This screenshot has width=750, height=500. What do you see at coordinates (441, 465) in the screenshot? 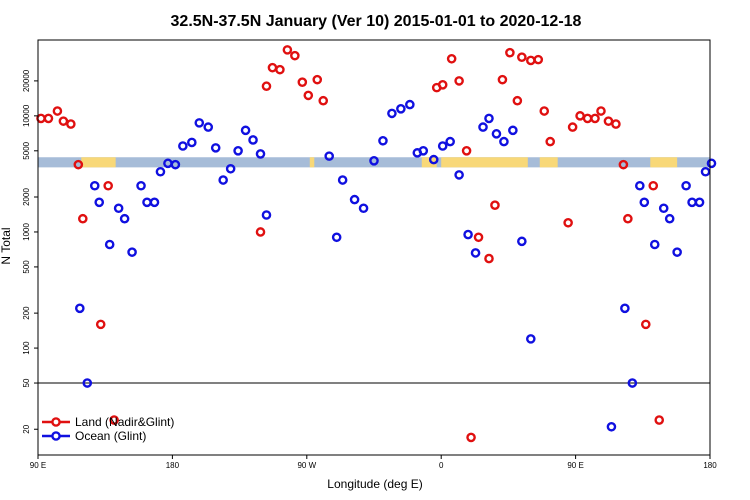
I see `x-tick-label: 0` at bounding box center [441, 465].